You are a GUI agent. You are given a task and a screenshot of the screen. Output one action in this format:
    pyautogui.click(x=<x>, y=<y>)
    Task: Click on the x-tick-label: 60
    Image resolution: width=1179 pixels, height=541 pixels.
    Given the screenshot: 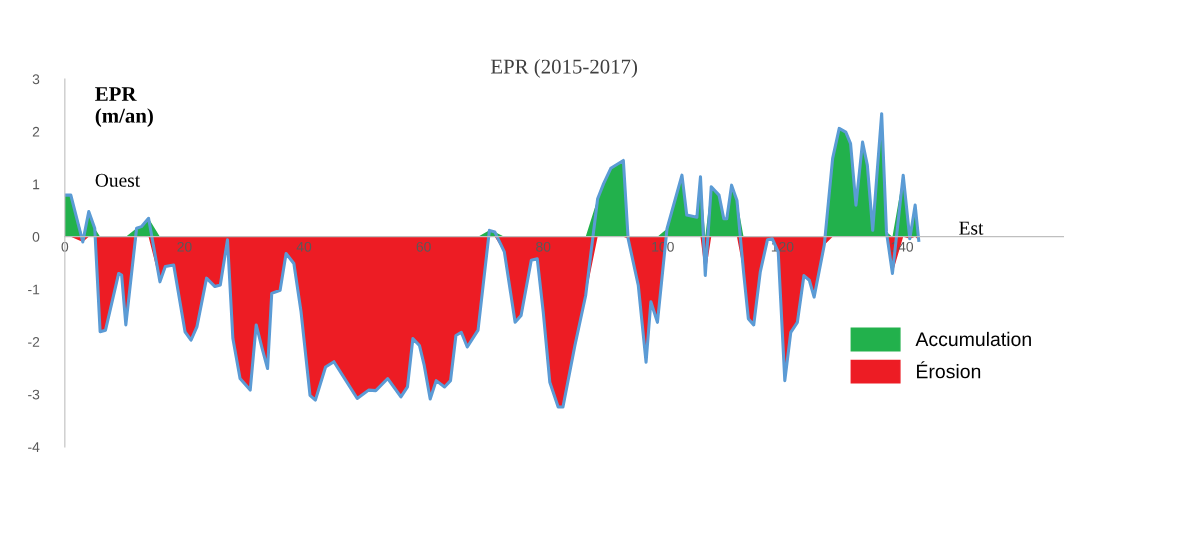 What is the action you would take?
    pyautogui.click(x=423, y=246)
    